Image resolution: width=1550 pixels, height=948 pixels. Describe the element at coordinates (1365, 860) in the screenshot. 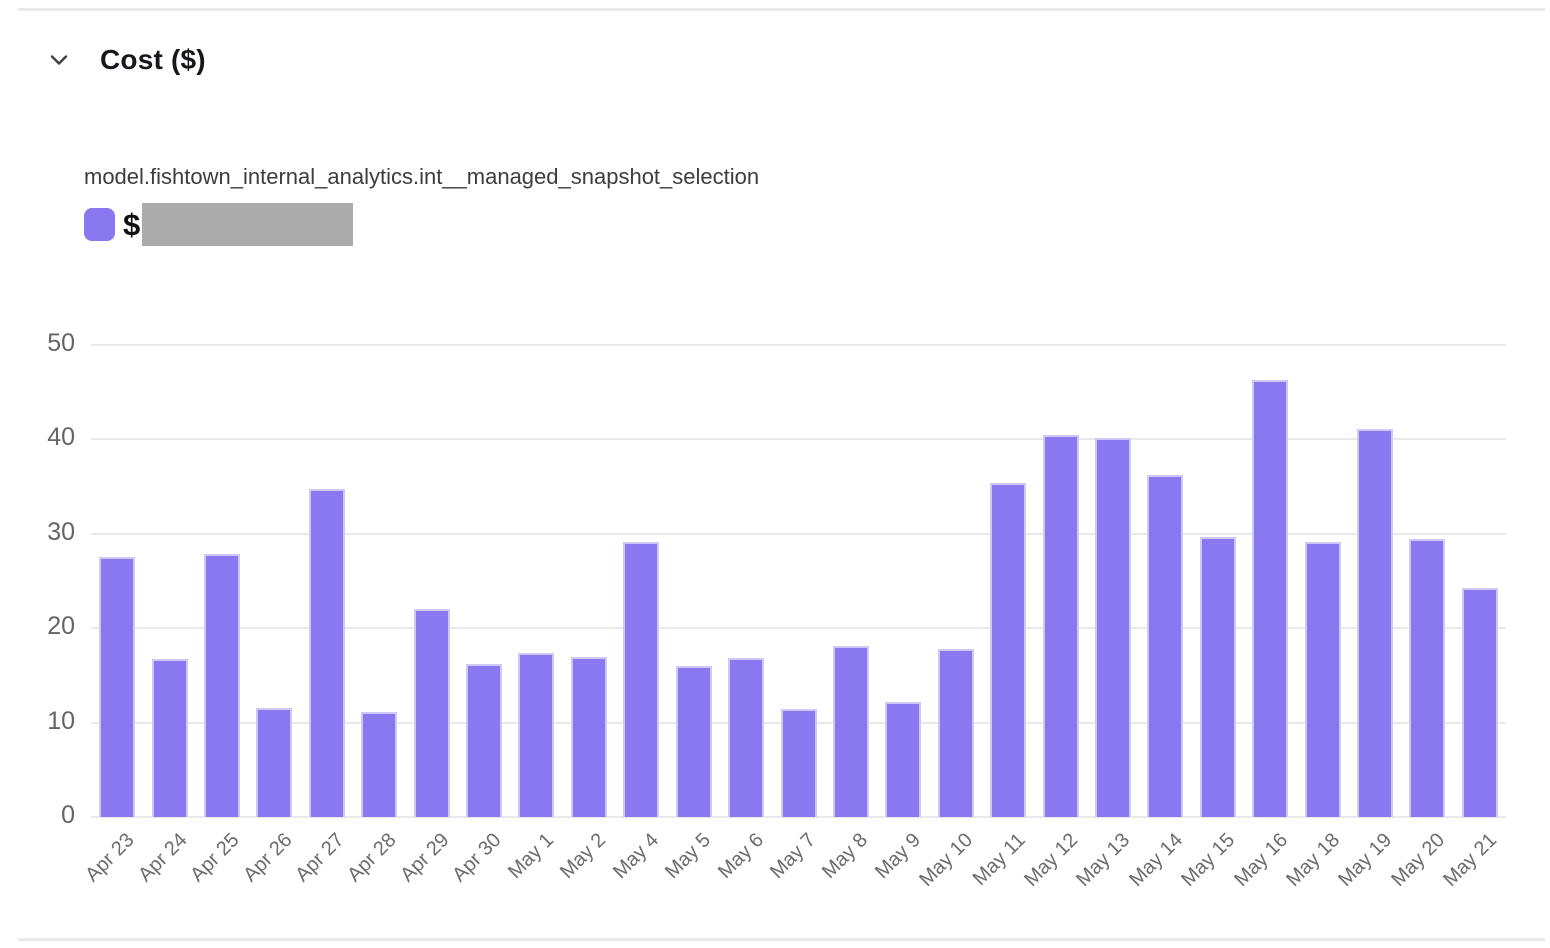

I see `x-tick-label: May 19` at that location.